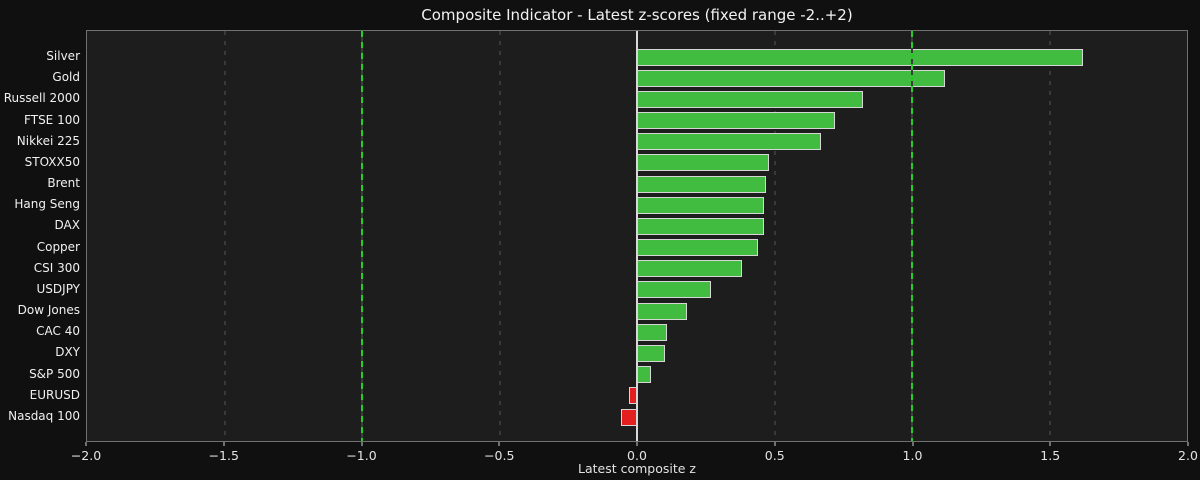 The image size is (1200, 480). I want to click on x-tick-label: 2.0, so click(1188, 455).